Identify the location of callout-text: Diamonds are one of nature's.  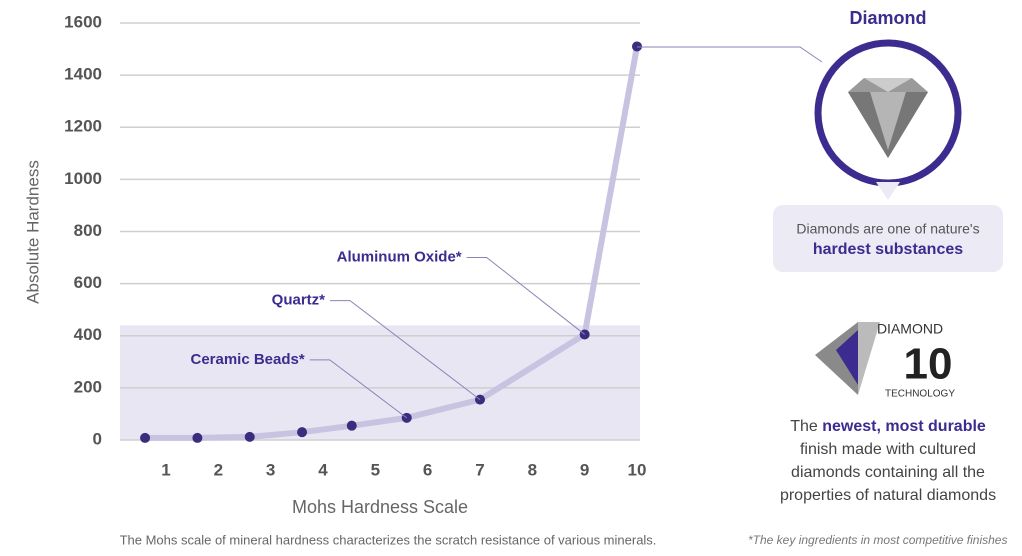
(887, 229).